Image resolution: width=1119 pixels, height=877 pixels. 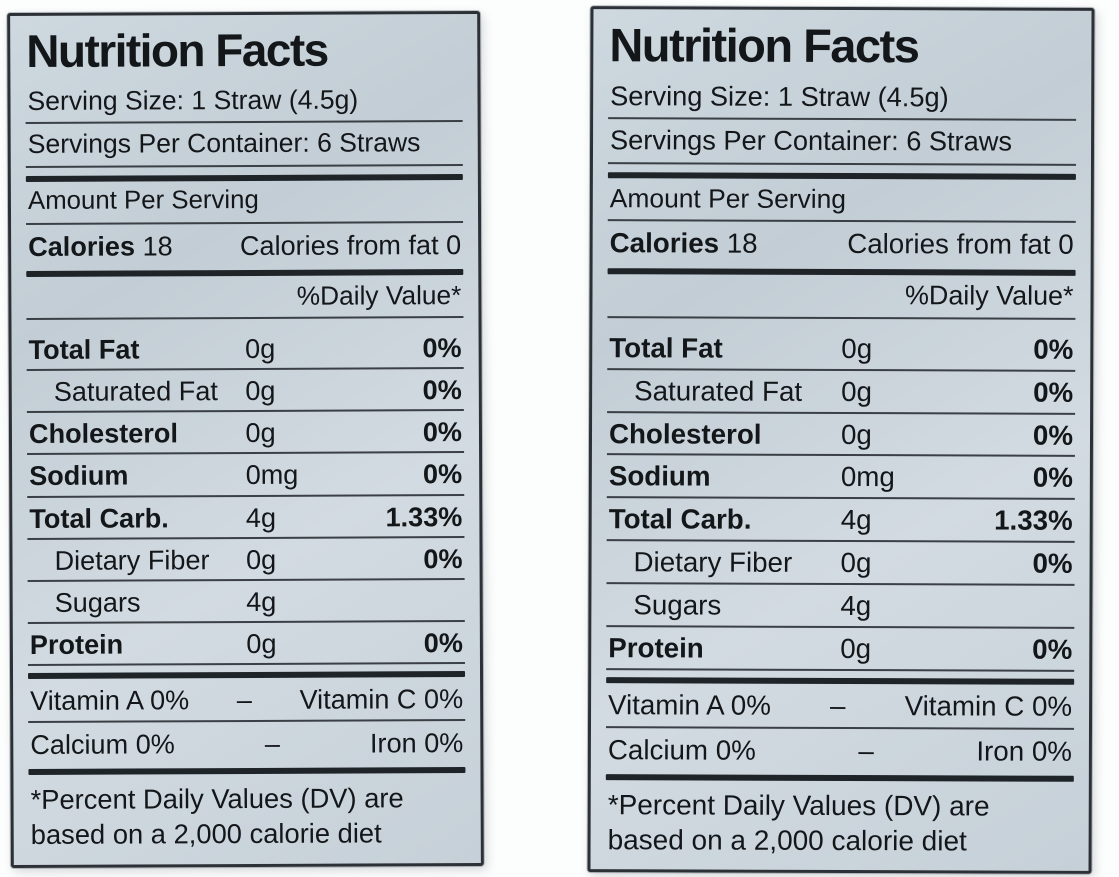 I want to click on row-protein: Protein 0g 0%, so click(x=246, y=644).